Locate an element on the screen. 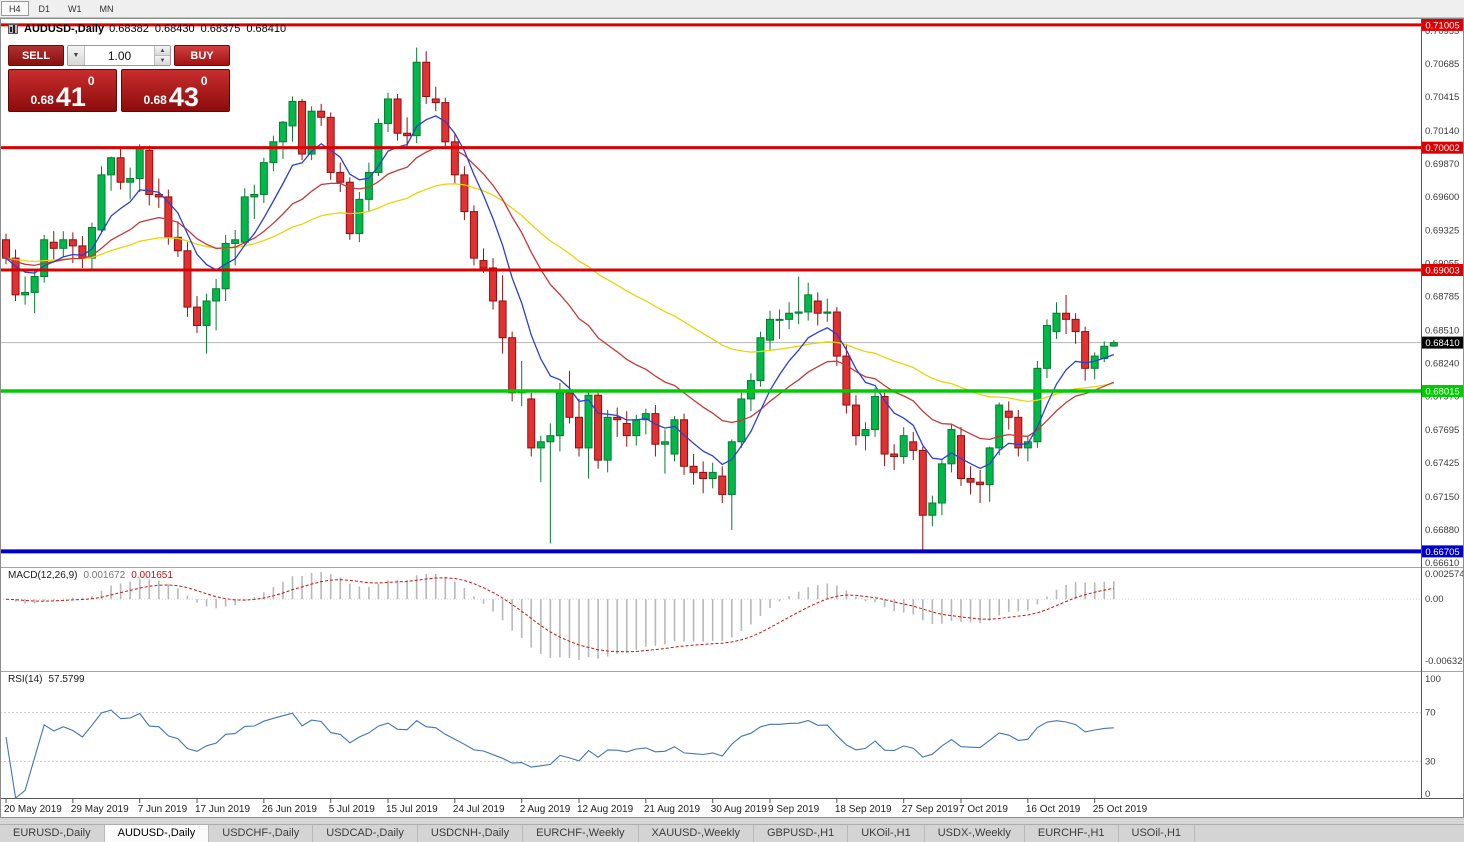 This screenshot has width=1464, height=842. timeframe-button-w1: W1 is located at coordinates (75, 8).